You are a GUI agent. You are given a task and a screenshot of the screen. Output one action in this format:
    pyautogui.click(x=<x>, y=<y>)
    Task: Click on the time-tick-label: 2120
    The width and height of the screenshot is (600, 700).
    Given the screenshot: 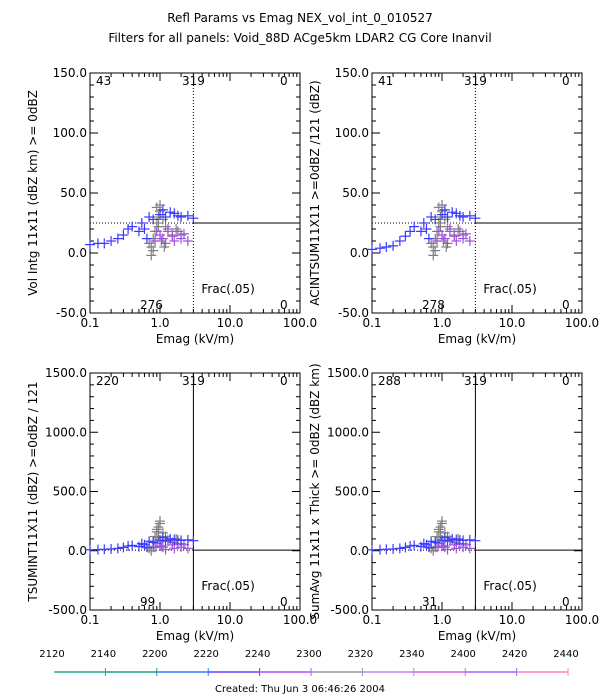 What is the action you would take?
    pyautogui.click(x=51, y=654)
    